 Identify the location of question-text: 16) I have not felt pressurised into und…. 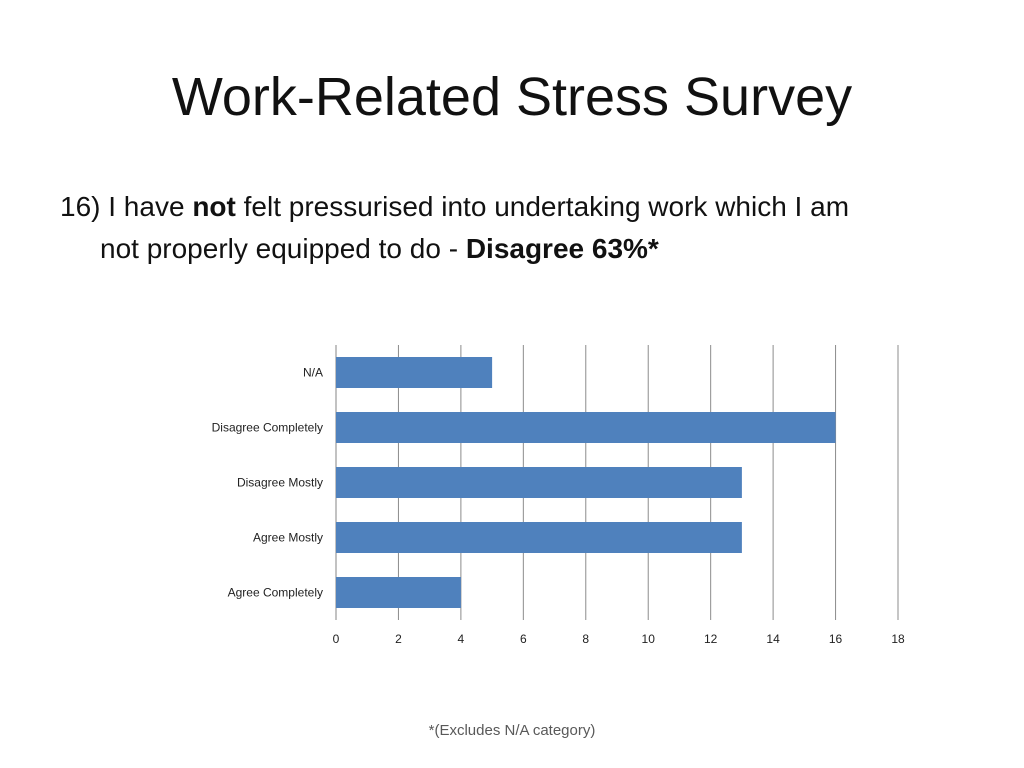
(510, 228).